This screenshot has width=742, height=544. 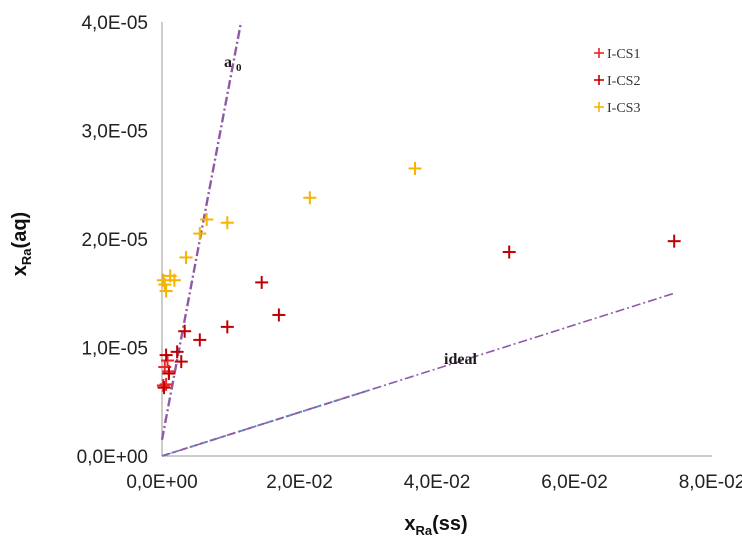 I want to click on y-axis-title-suffix: (aq), so click(x=20, y=230).